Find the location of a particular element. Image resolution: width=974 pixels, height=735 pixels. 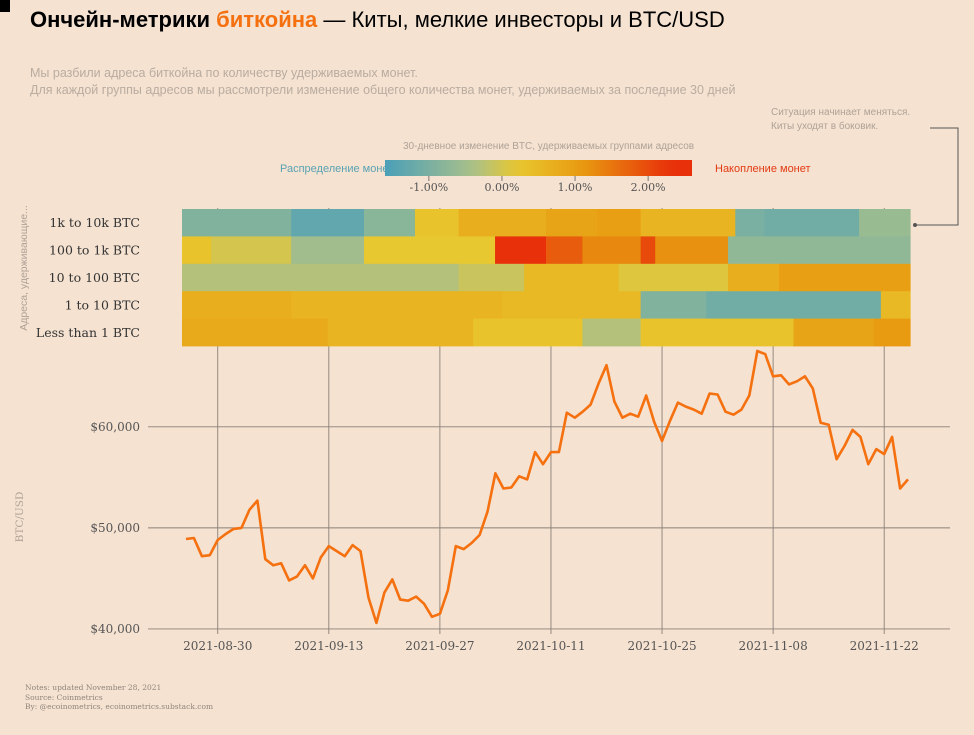

x-tick-label: 2021-10-25 is located at coordinates (661, 646).